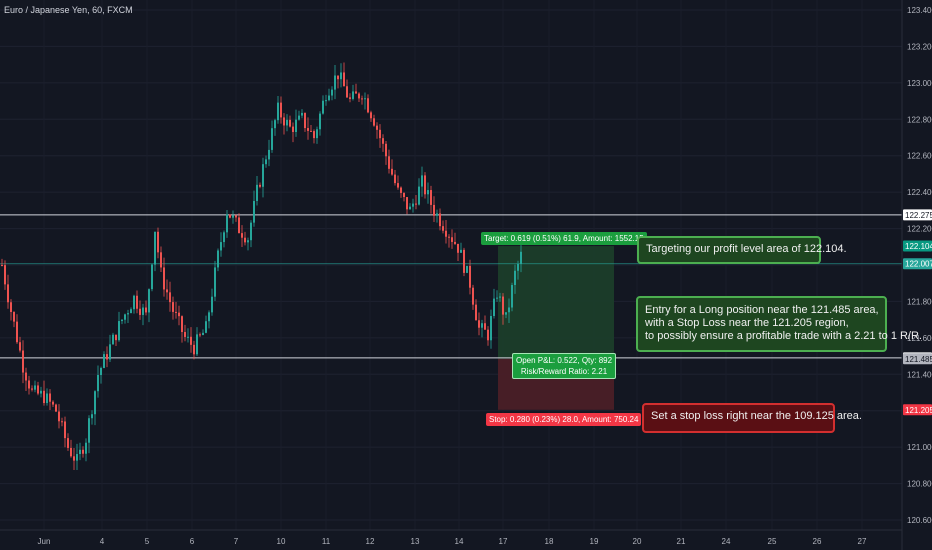  Describe the element at coordinates (772, 541) in the screenshot. I see `time-tick-label: 25` at that location.